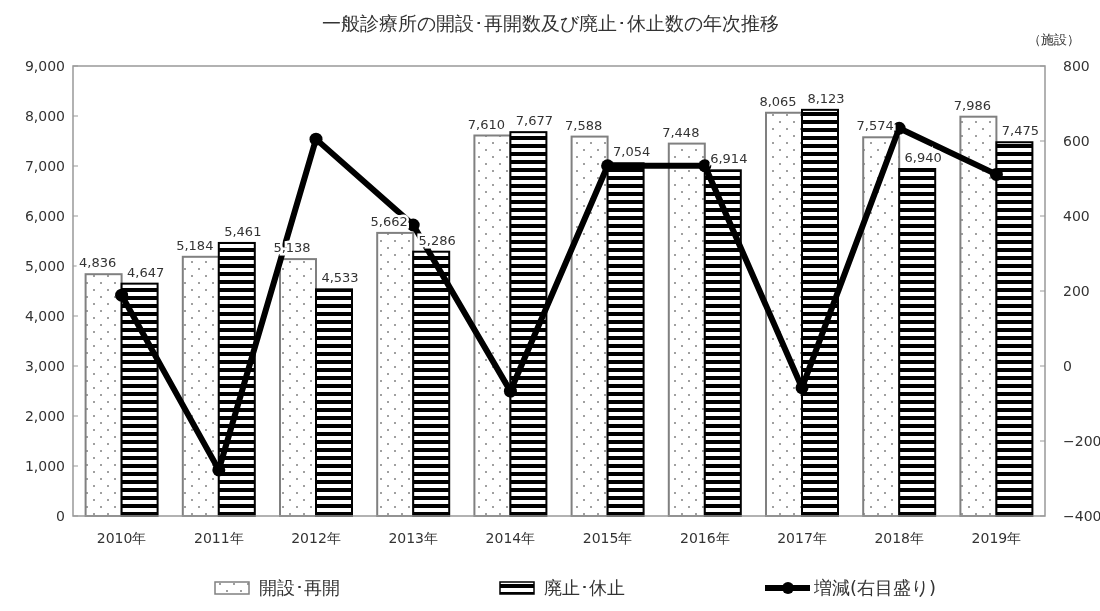 Image resolution: width=1100 pixels, height=611 pixels. What do you see at coordinates (1076, 216) in the screenshot?
I see `y2-tick-label: 400` at bounding box center [1076, 216].